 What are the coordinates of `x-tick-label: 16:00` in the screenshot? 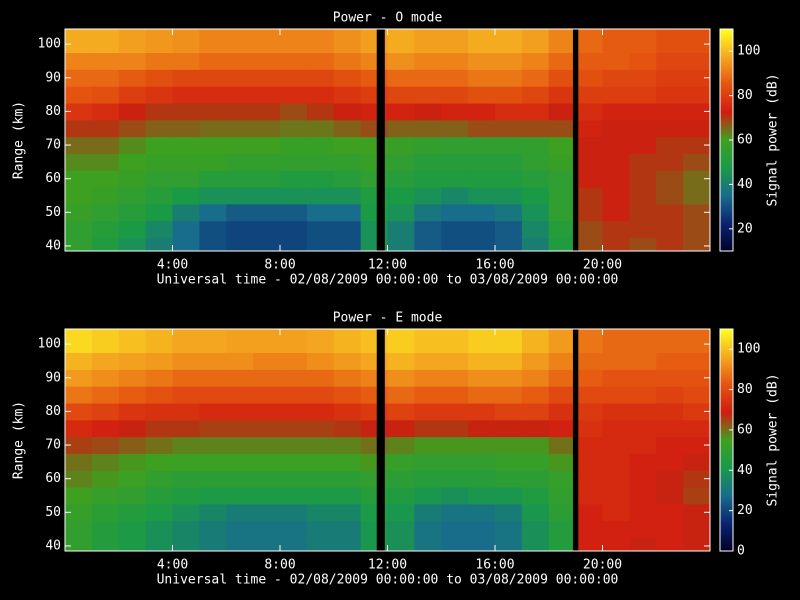 It's located at (494, 265).